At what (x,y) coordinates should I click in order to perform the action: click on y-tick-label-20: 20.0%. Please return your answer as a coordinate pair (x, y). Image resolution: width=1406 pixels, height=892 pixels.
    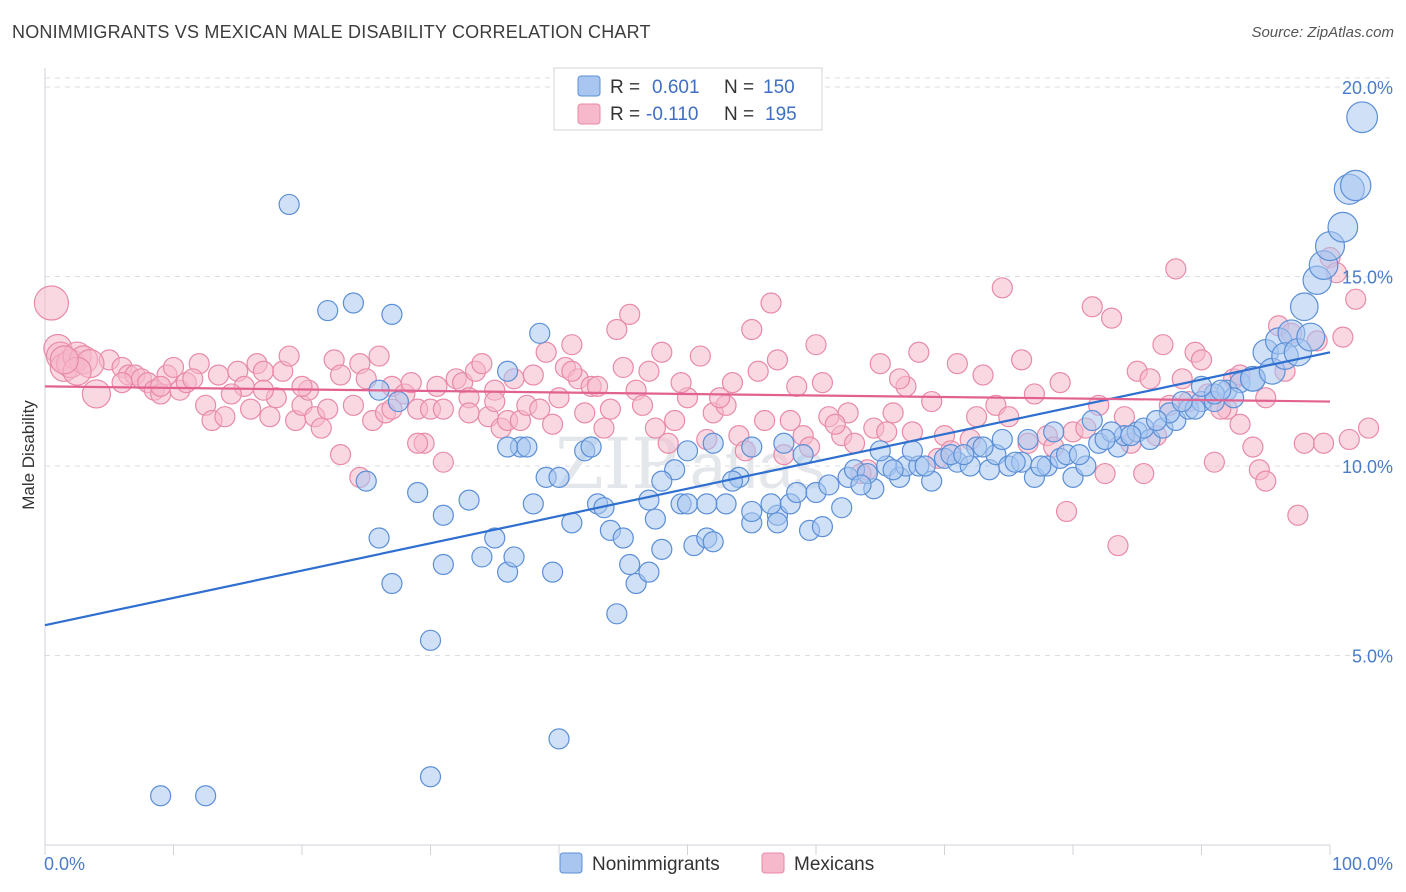
    Looking at the image, I should click on (1367, 88).